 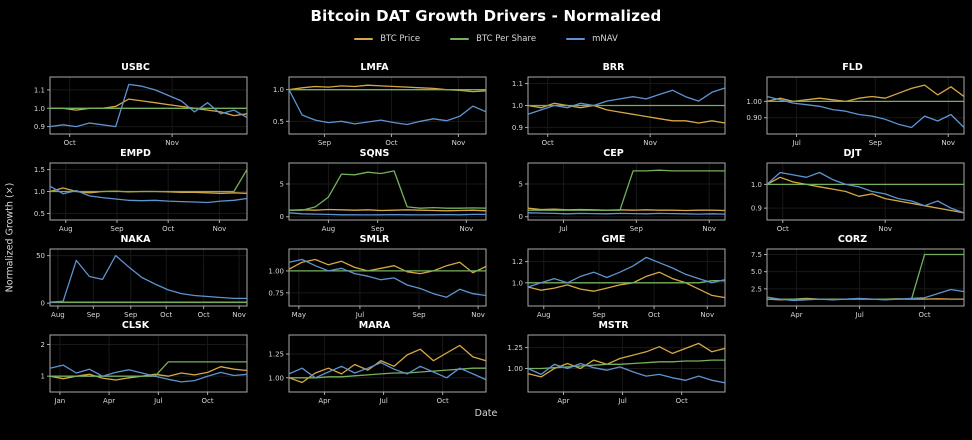 I want to click on legend-item-mnav: mNAV, so click(x=592, y=39).